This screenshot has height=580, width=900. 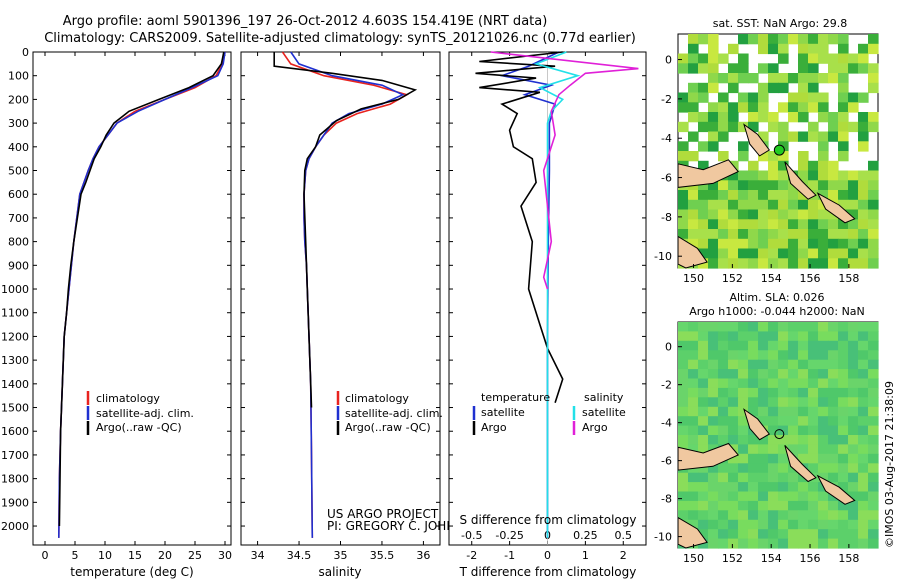 I want to click on sla-map-title: Altim. SLA: 0.026, so click(x=776, y=297).